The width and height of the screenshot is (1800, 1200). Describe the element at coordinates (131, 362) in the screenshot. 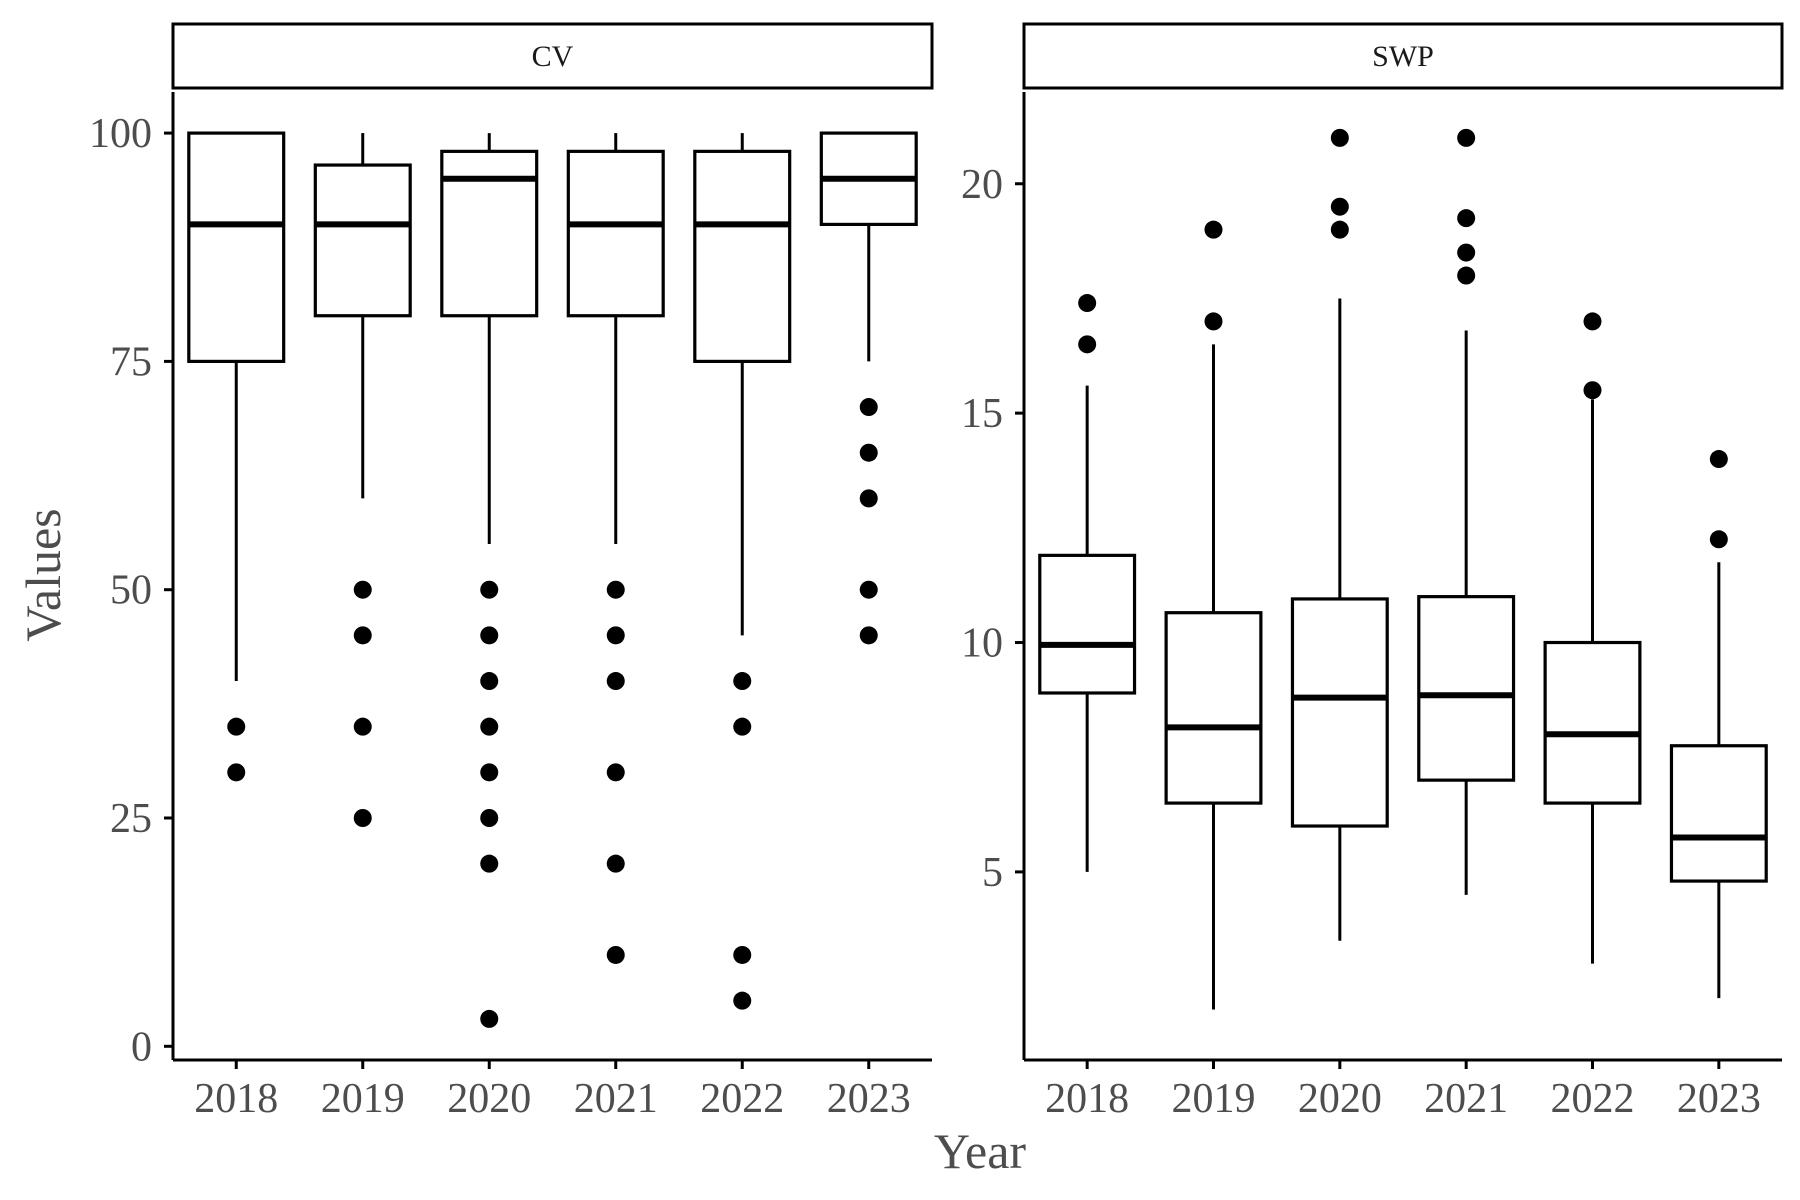

I see `y-tick-label: 75` at that location.